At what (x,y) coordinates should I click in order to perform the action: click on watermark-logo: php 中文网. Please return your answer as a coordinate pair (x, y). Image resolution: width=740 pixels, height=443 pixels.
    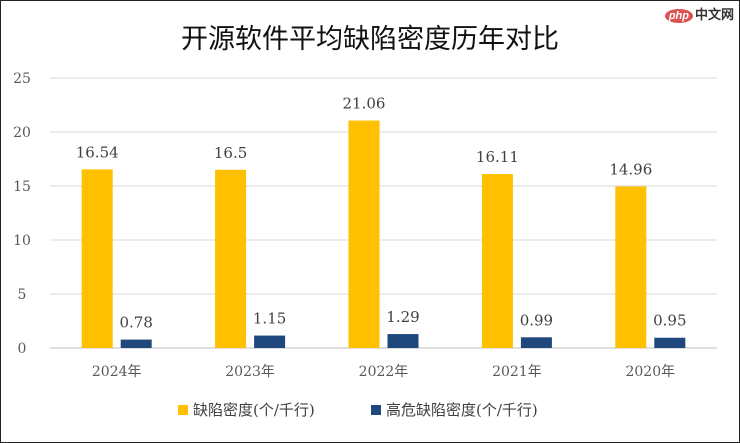
    Looking at the image, I should click on (699, 13).